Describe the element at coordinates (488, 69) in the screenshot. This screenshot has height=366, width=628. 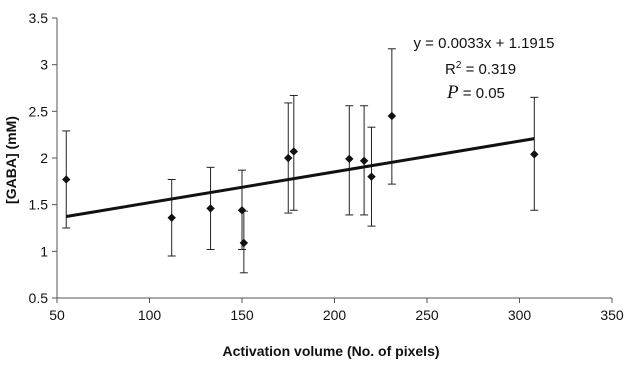
I see `r-squared-value: = 0.319` at that location.